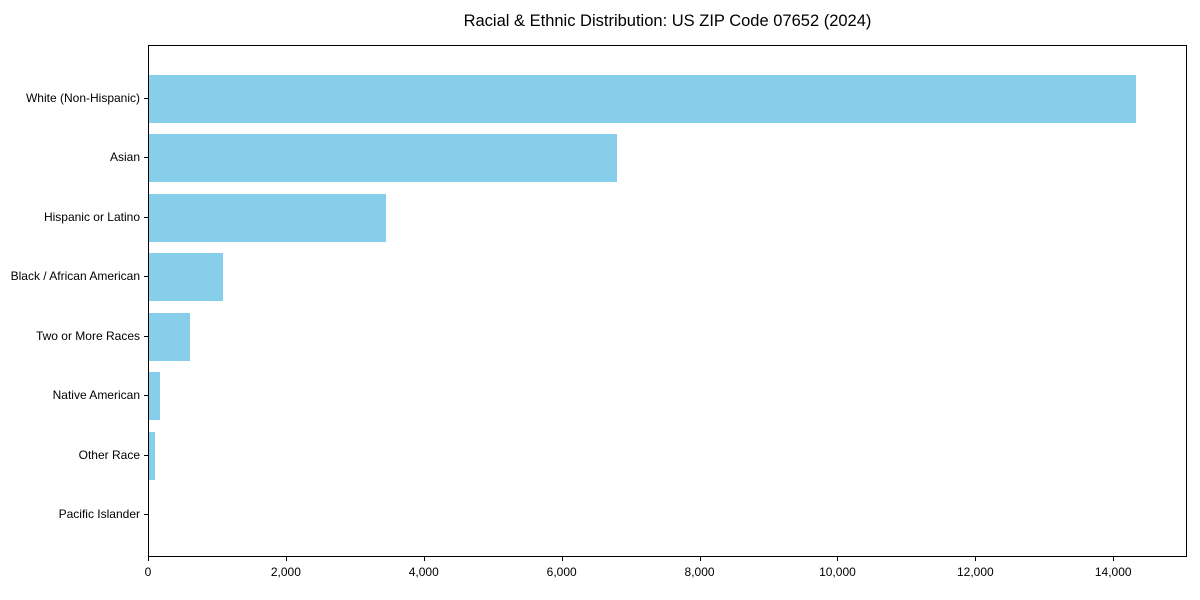 This screenshot has width=1200, height=600. I want to click on x-tick-label: 8,000, so click(699, 572).